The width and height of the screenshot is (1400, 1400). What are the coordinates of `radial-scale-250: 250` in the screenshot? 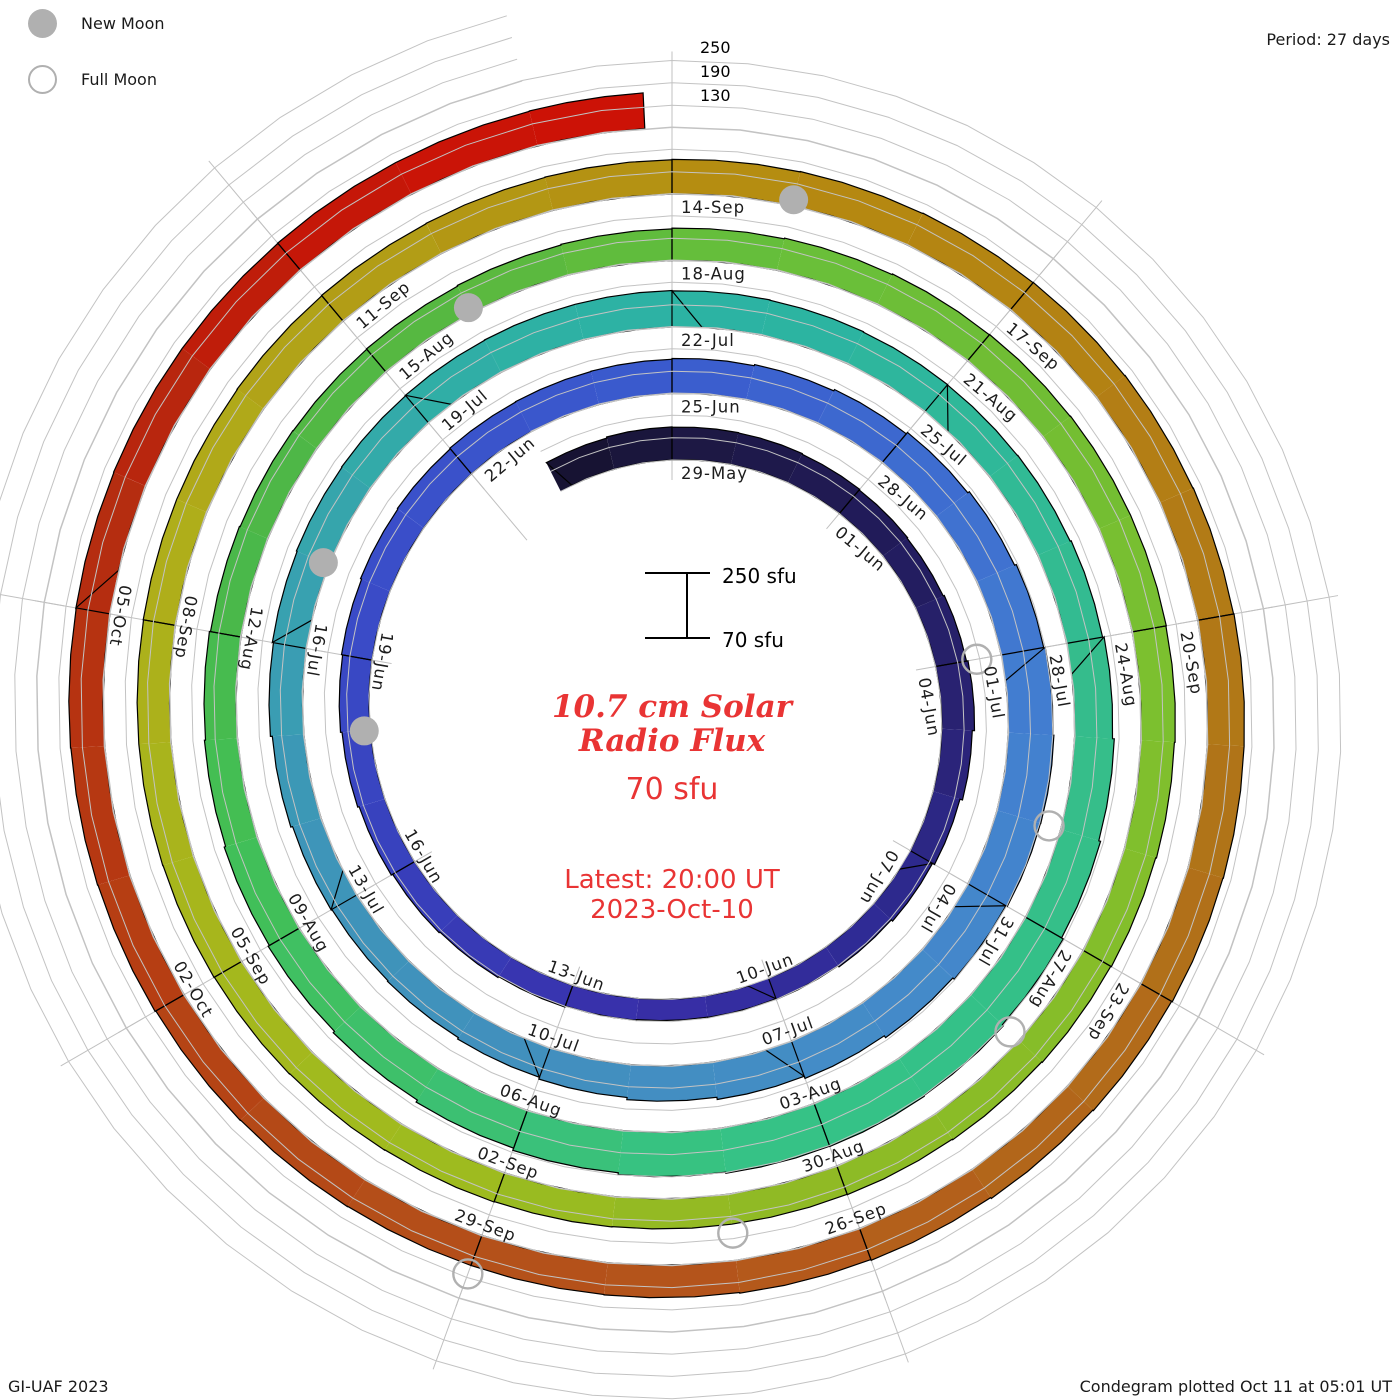 It's located at (715, 47).